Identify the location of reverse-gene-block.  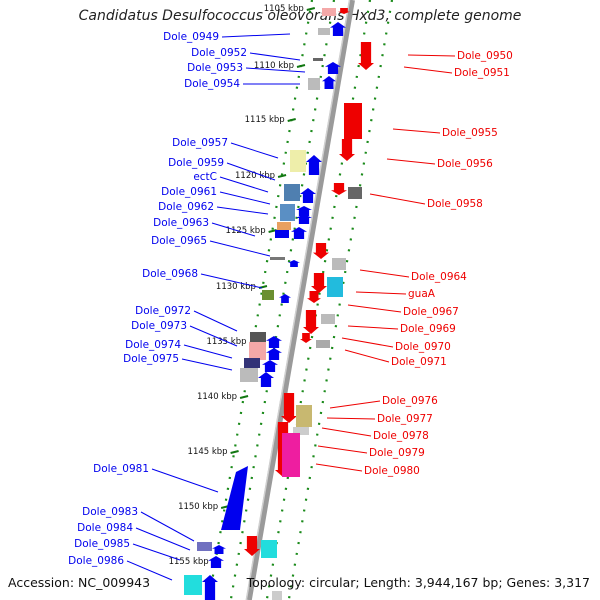
(353, 121).